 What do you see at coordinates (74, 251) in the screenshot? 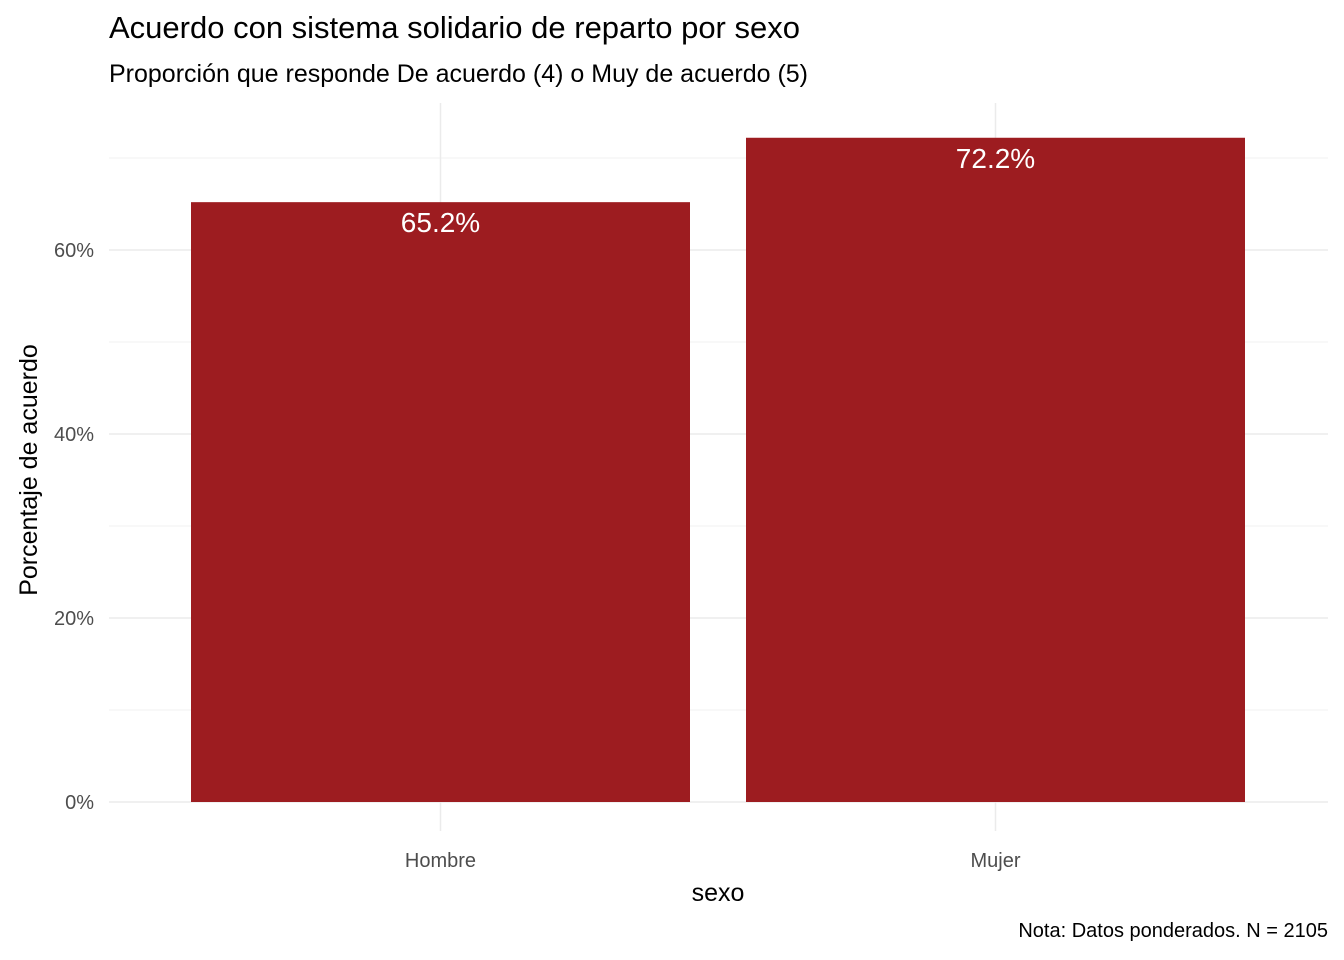
I see `y-tick-label: 60%` at bounding box center [74, 251].